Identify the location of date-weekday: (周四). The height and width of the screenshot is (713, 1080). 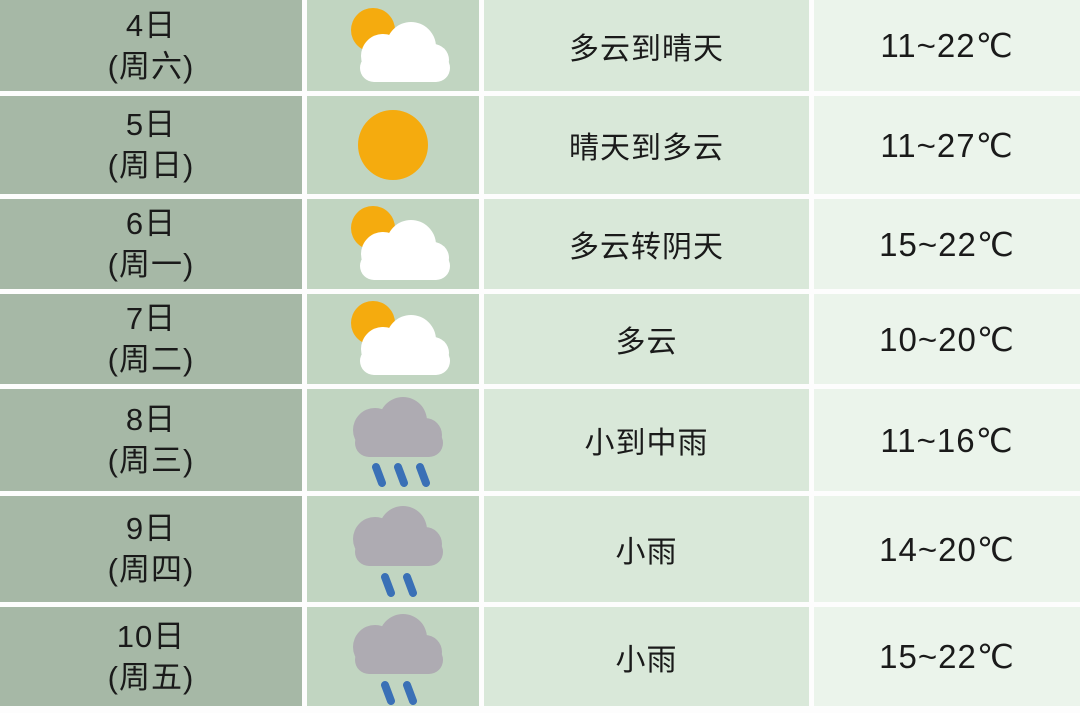
(151, 569).